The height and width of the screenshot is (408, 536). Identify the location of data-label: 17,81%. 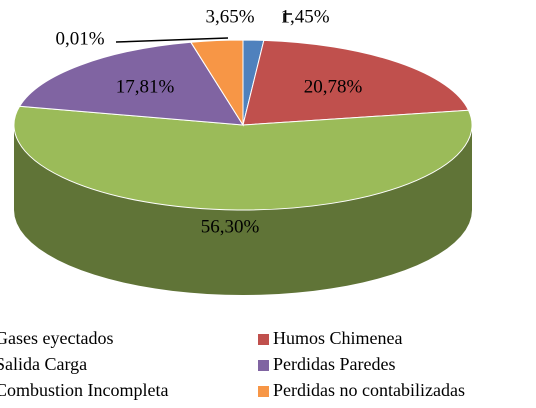
(145, 86).